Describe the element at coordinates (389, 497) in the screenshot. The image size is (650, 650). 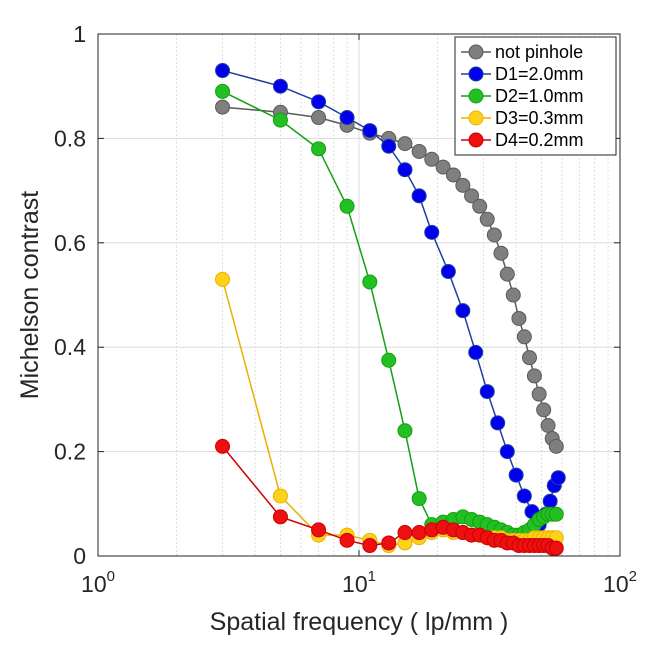
I see `series-D4=0.2mm` at that location.